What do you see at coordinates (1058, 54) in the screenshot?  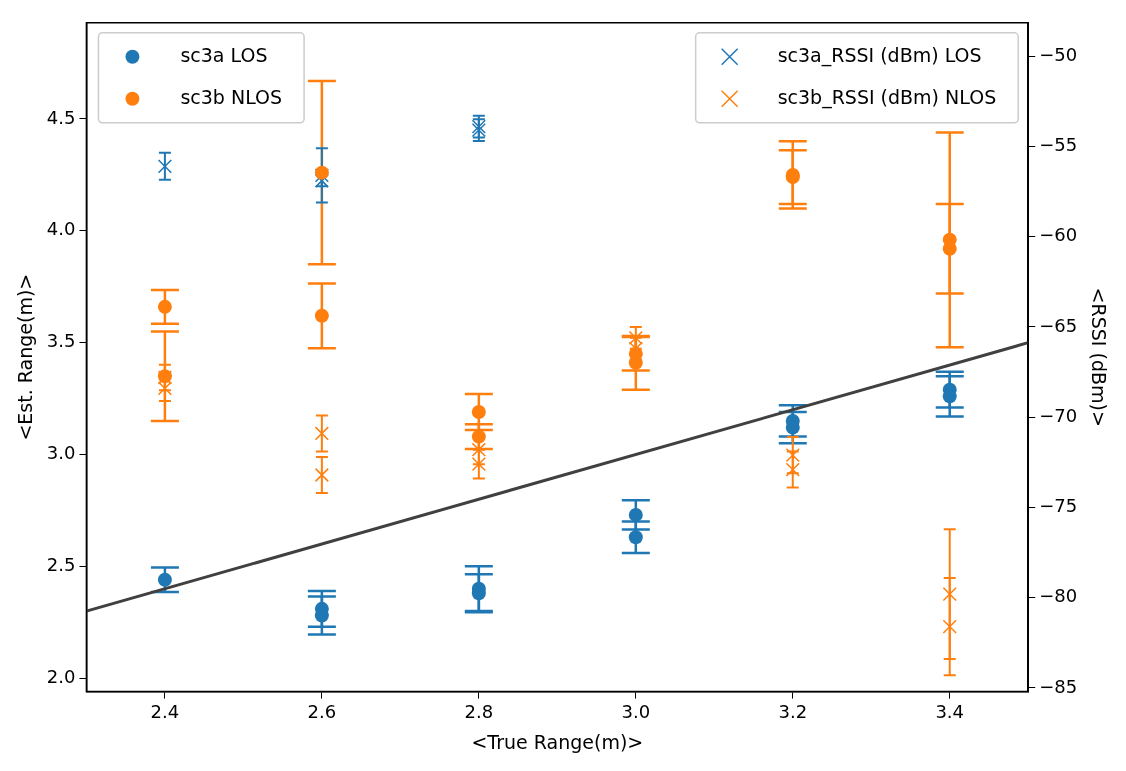 I see `y2-tick-label: −50` at bounding box center [1058, 54].